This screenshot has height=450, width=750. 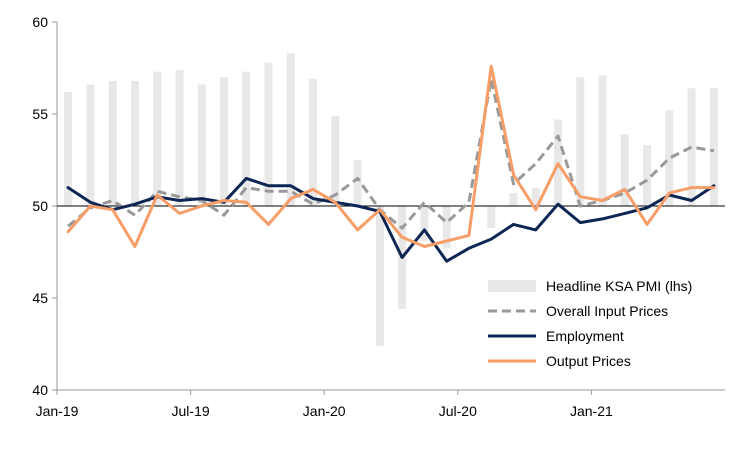 I want to click on x-tick-label: Jan-19, so click(x=57, y=411).